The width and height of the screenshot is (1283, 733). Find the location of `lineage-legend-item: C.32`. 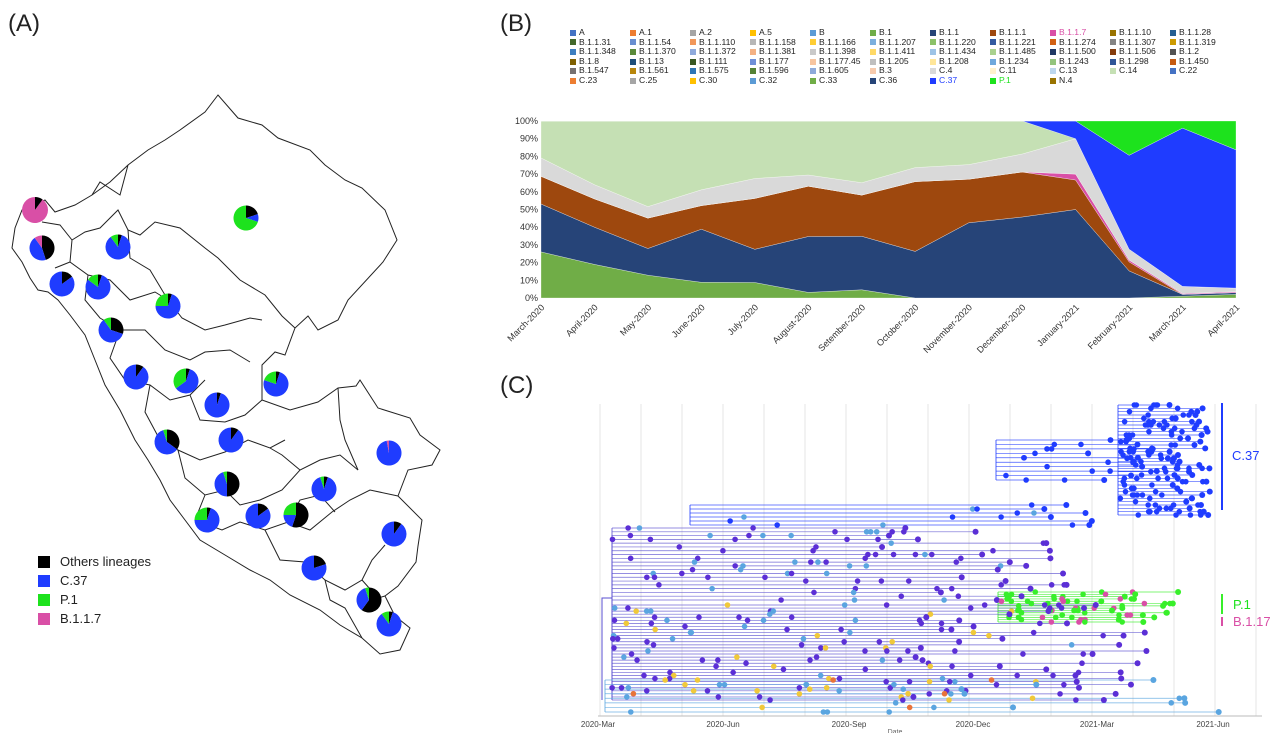

lineage-legend-item: C.32 is located at coordinates (780, 81).